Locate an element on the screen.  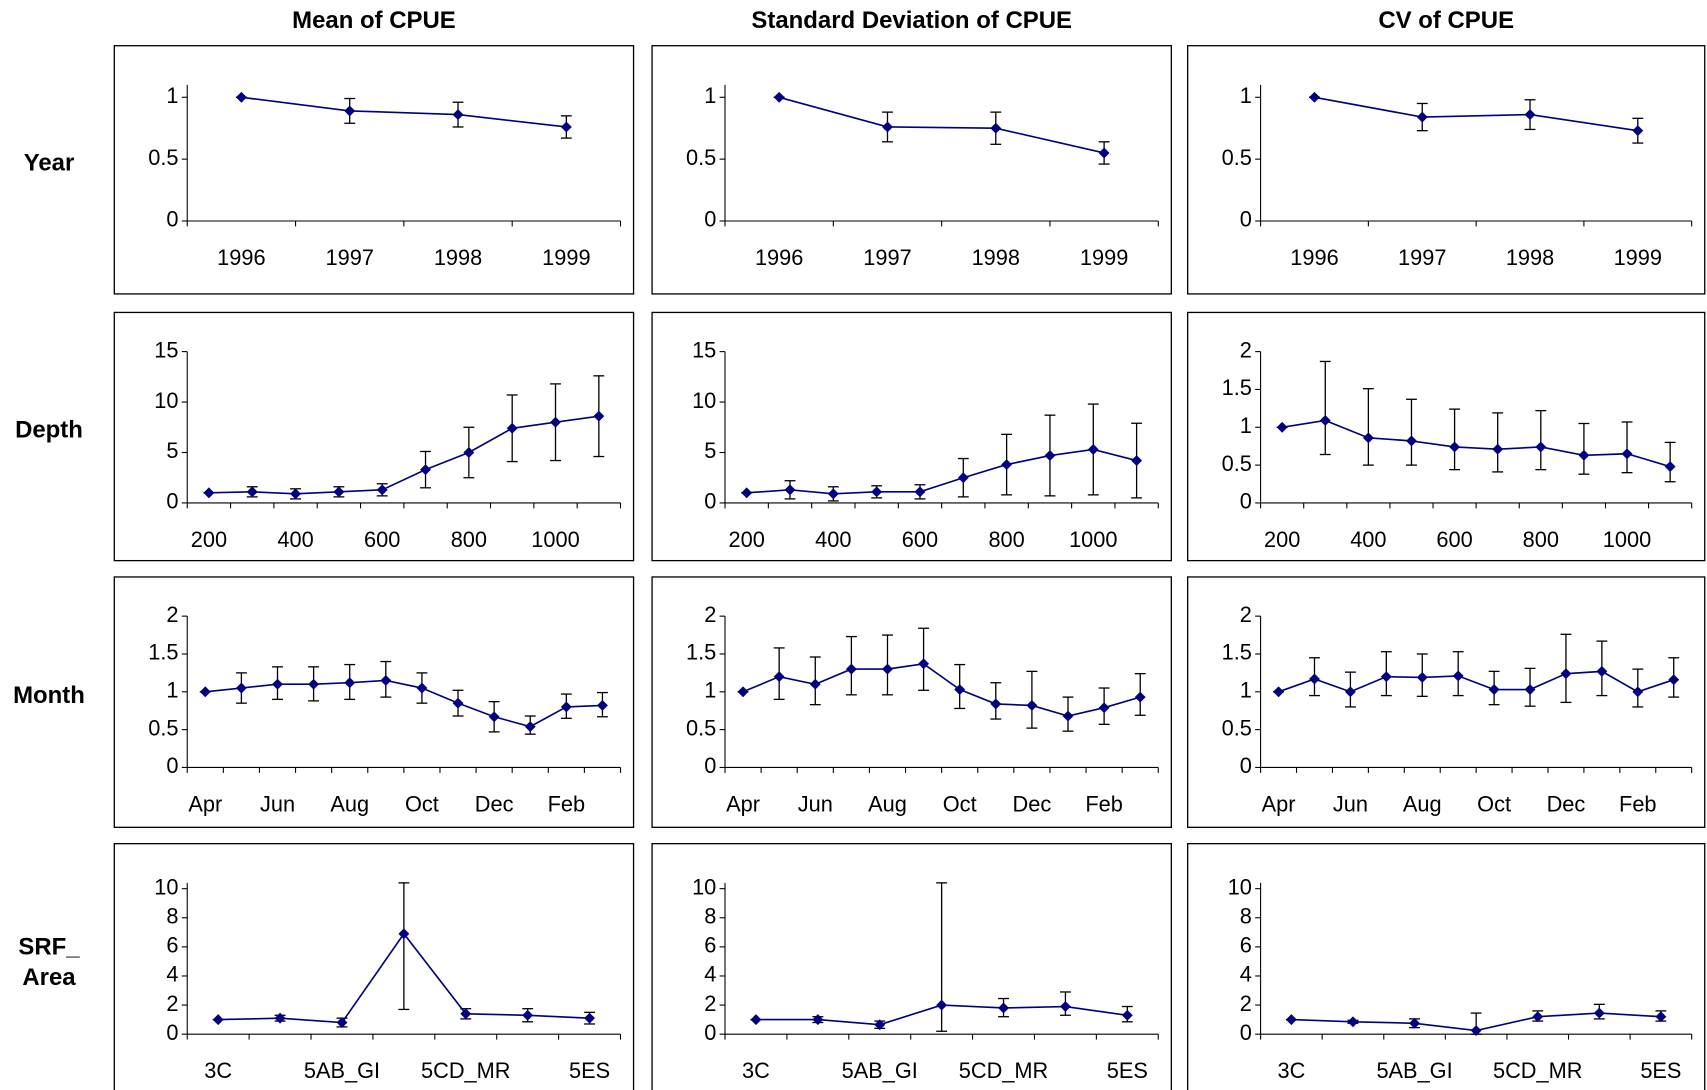
row-label: SRF_ is located at coordinates (49, 946).